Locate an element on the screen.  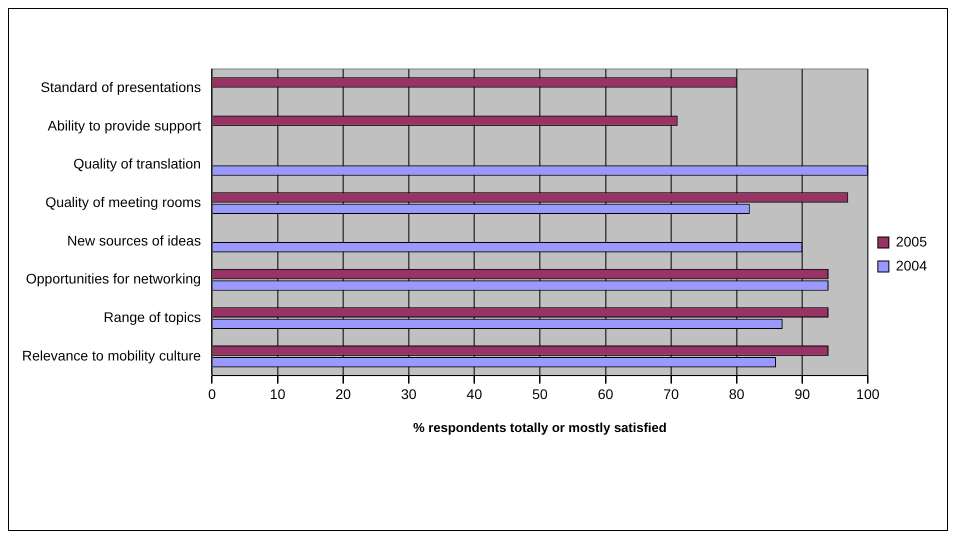
y-tick-label: Range of topics is located at coordinates (152, 316).